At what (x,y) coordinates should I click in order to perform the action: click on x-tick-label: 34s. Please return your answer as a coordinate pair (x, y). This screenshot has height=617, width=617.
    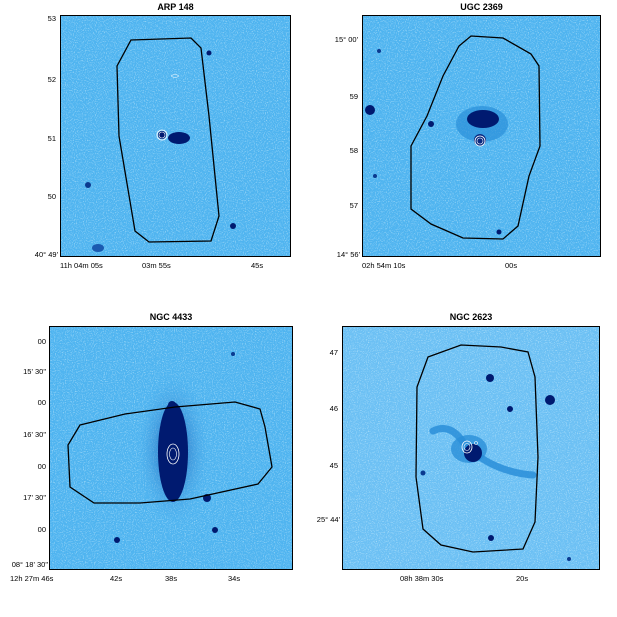
    Looking at the image, I should click on (234, 578).